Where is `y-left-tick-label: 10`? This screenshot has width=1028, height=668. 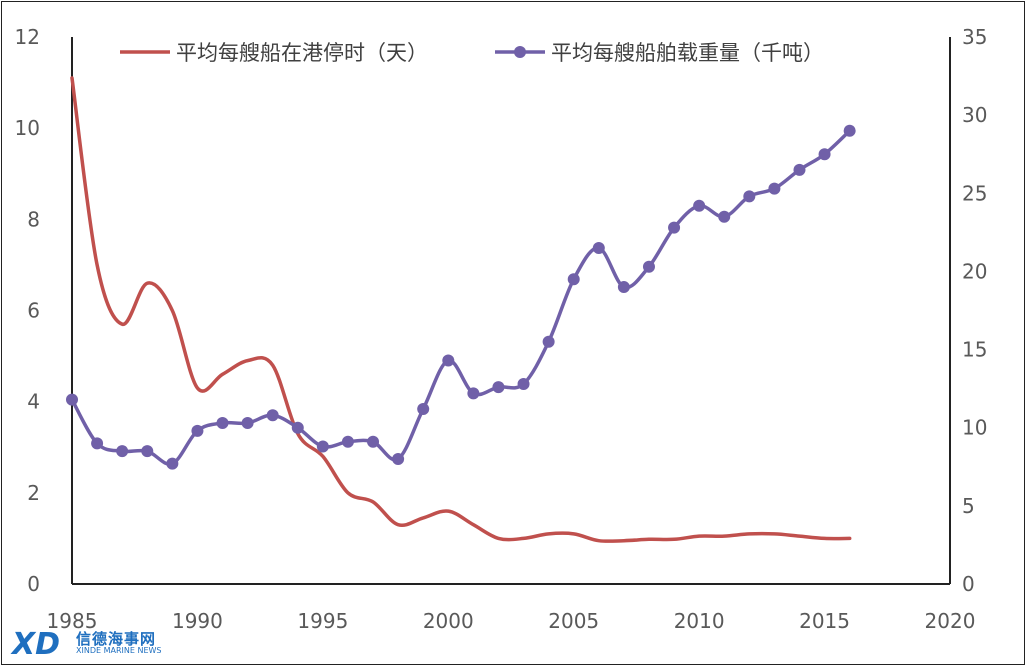 y-left-tick-label: 10 is located at coordinates (27, 128).